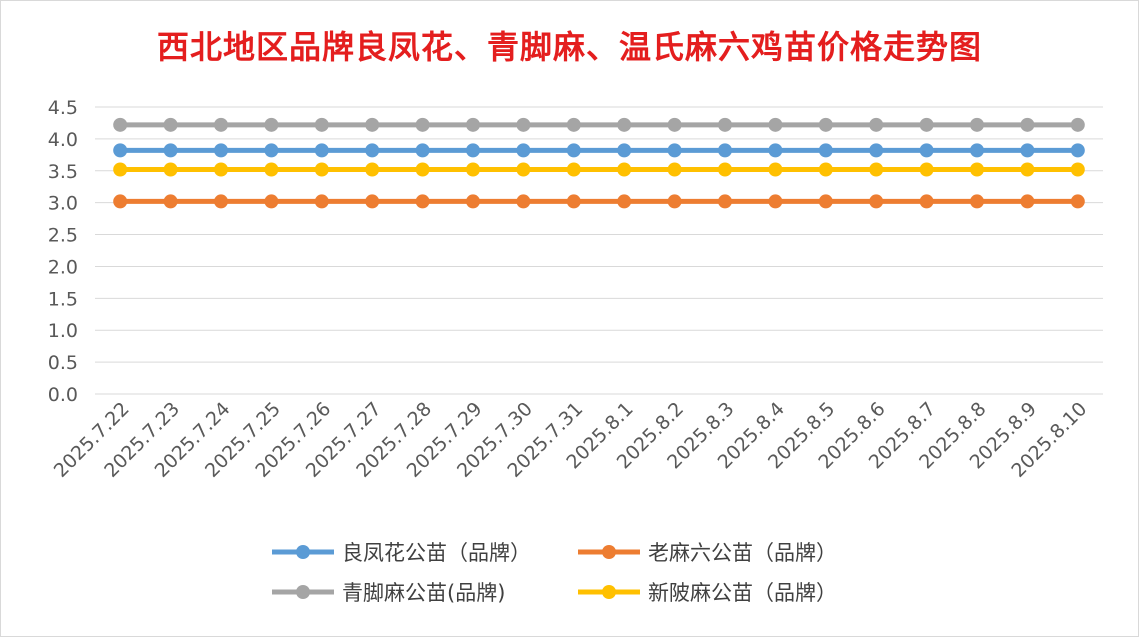  Describe the element at coordinates (63, 331) in the screenshot. I see `y-tick-label: 1.0` at that location.